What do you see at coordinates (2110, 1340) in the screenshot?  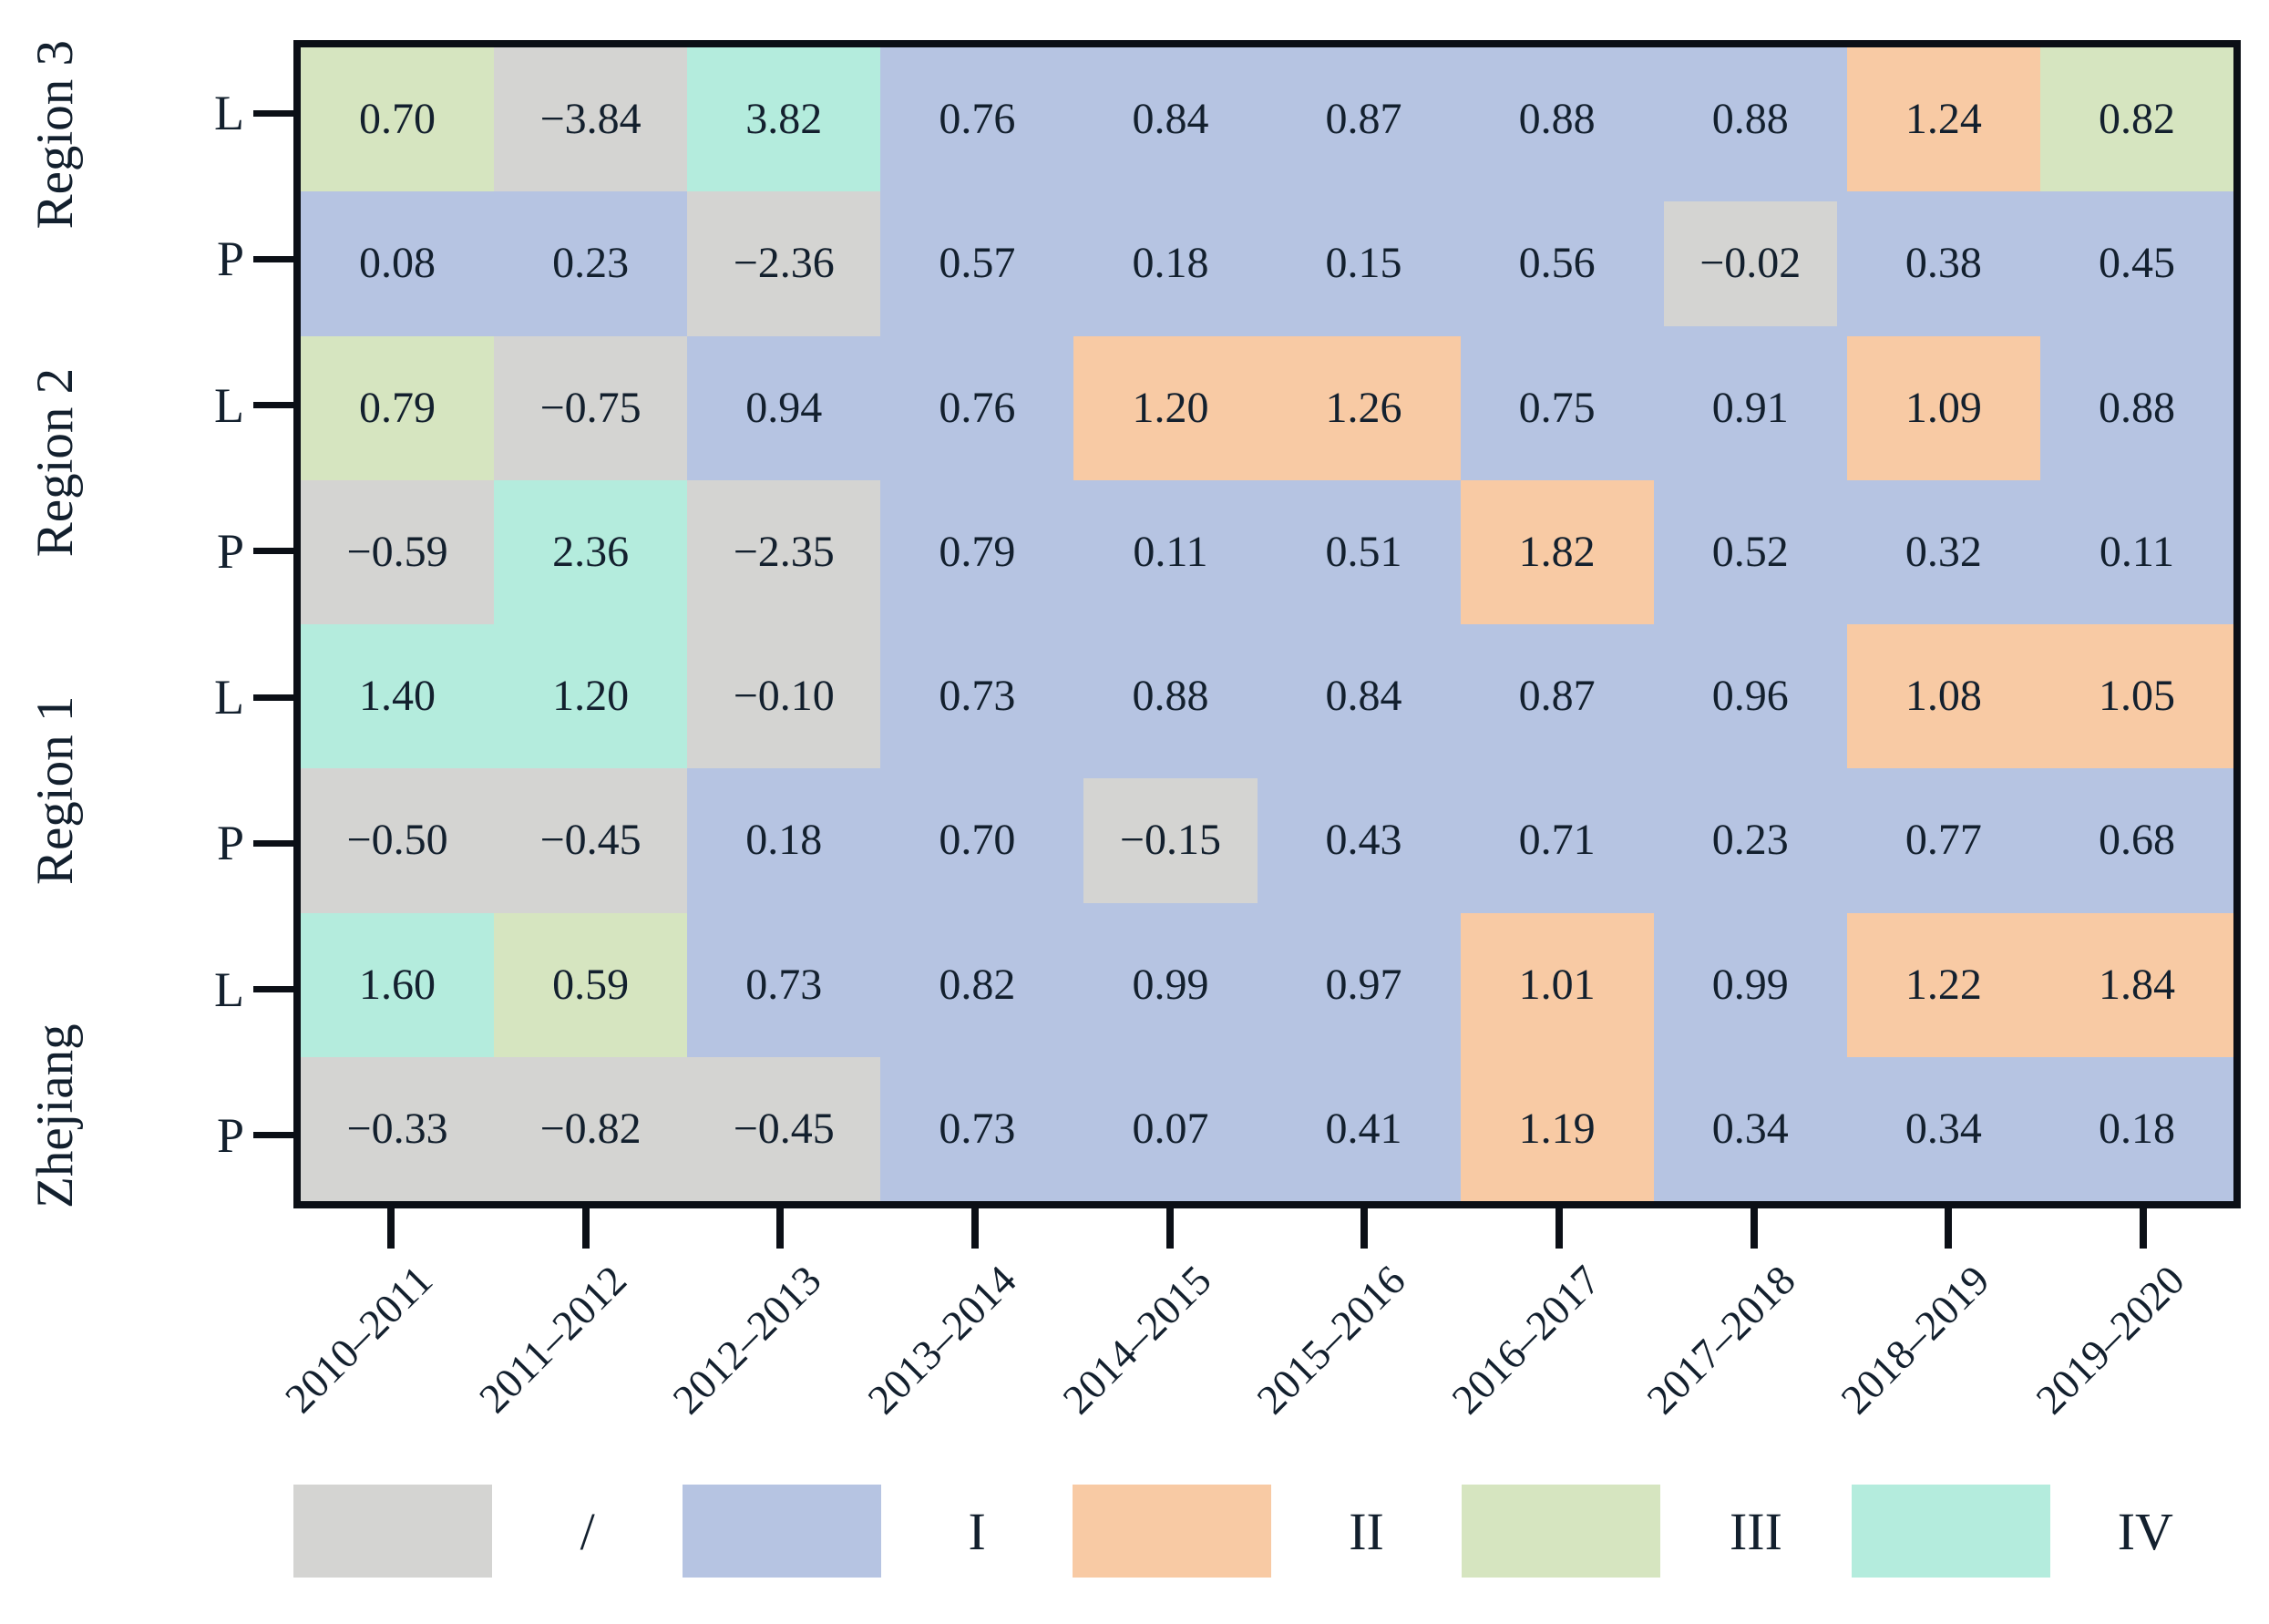 I see `x-tick-label: 2019–2020` at bounding box center [2110, 1340].